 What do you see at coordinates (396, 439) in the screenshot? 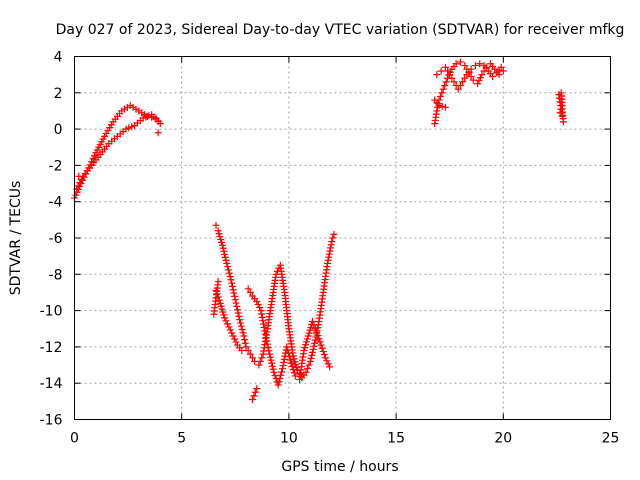
I see `x-tick-label: 15` at bounding box center [396, 439].